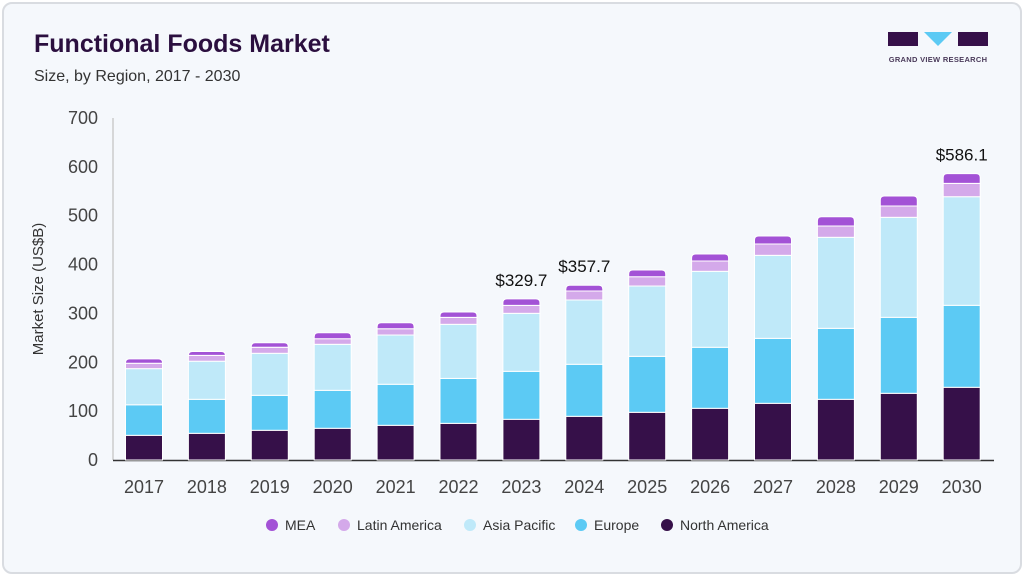 This screenshot has height=576, width=1024. Describe the element at coordinates (519, 525) in the screenshot. I see `legend-label: Asia Pacific` at that location.